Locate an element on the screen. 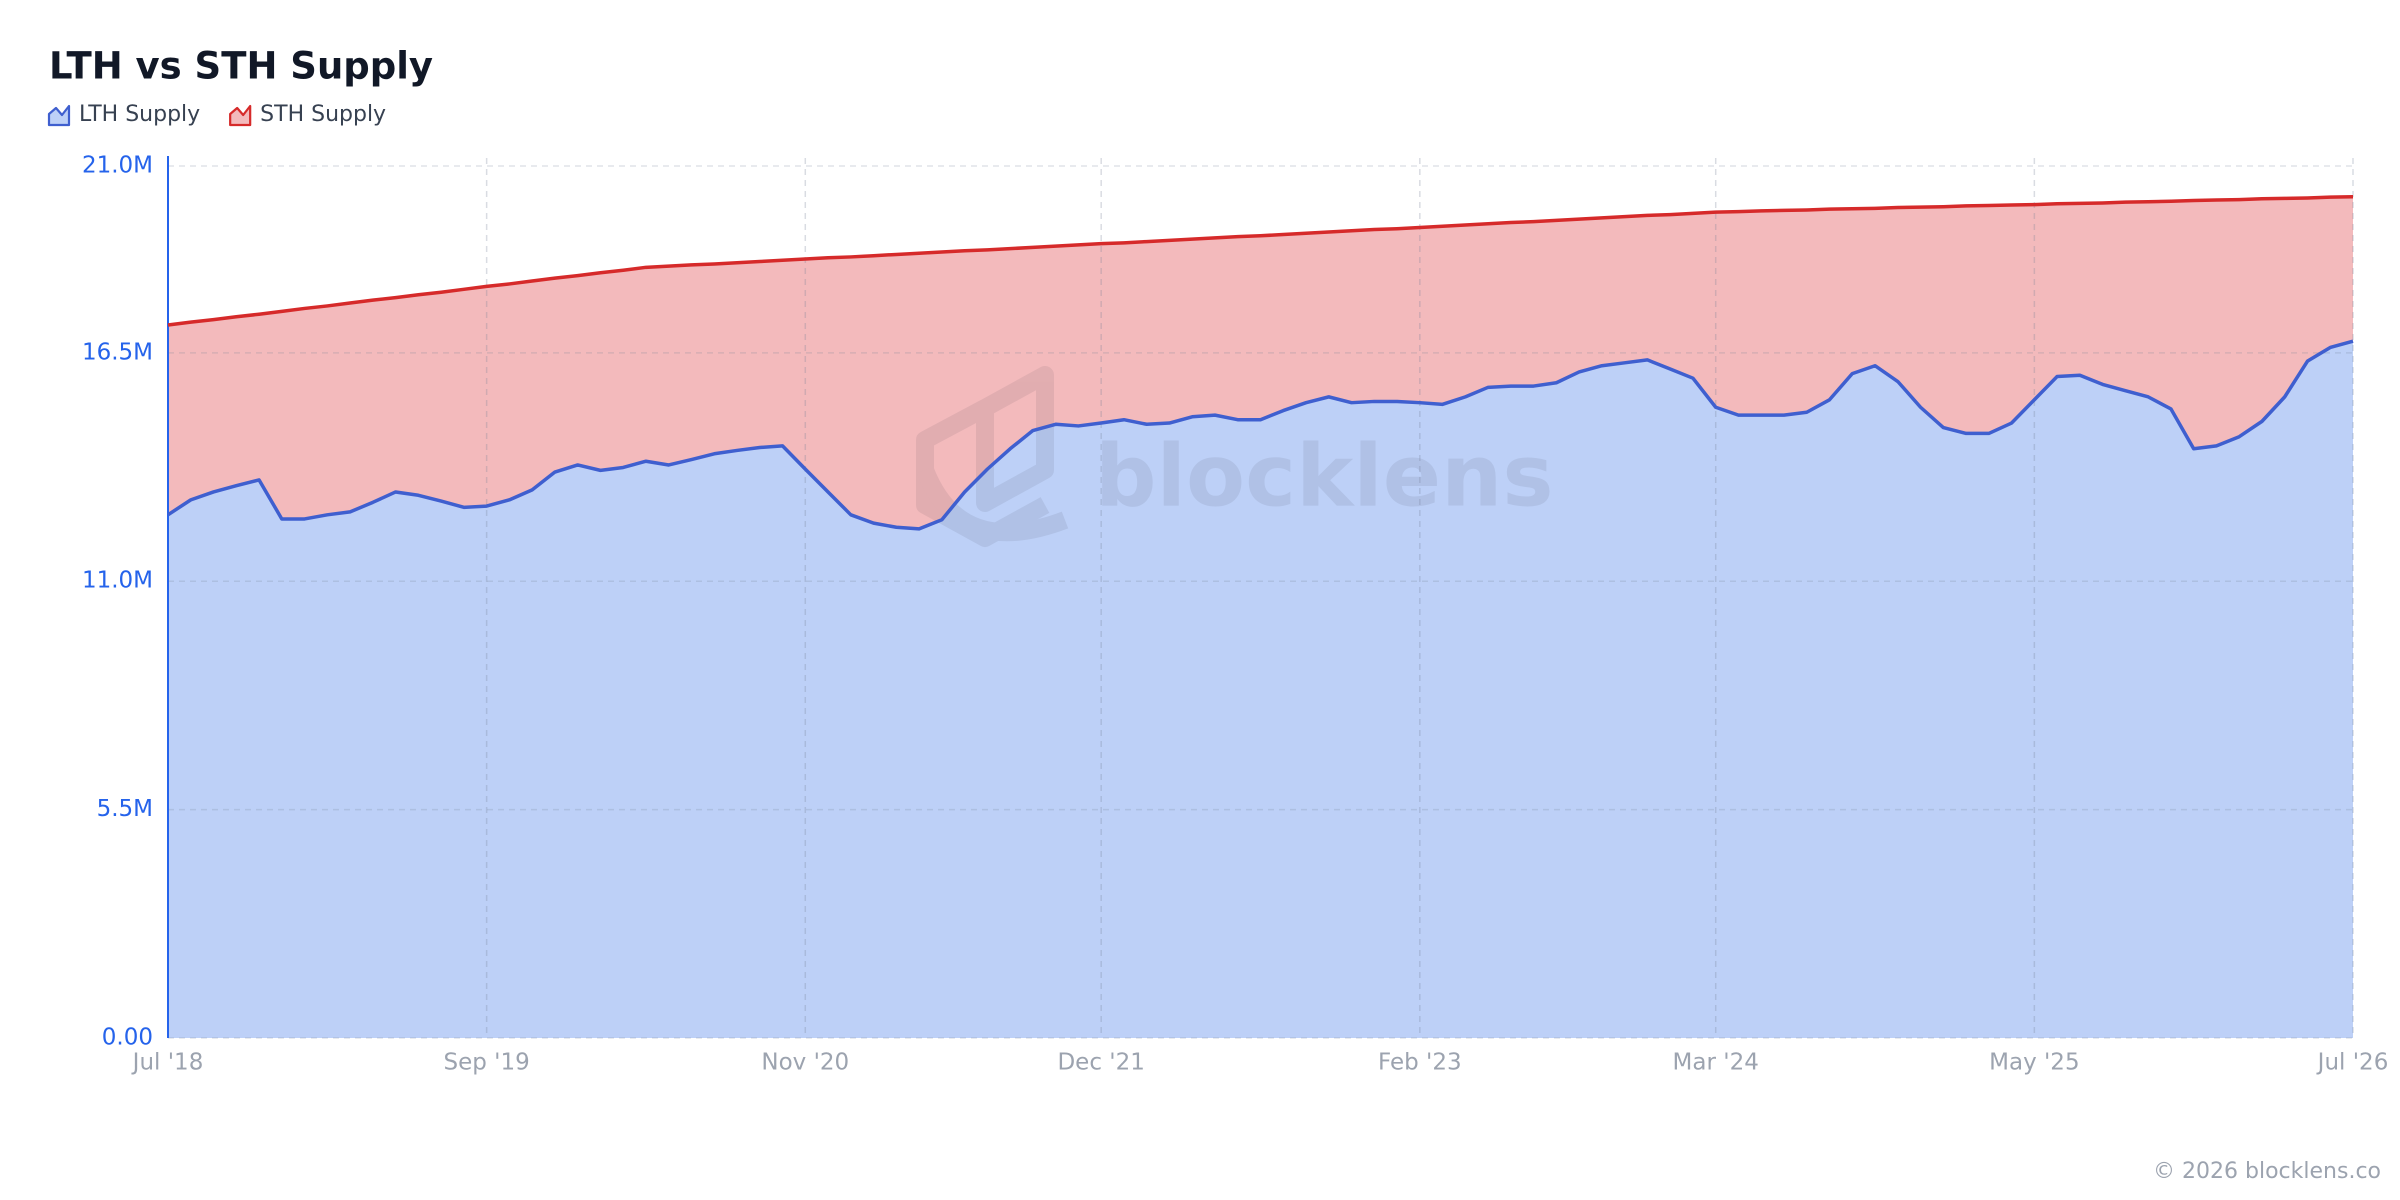 The height and width of the screenshot is (1200, 2400). watermark: blocklens is located at coordinates (1324, 476).